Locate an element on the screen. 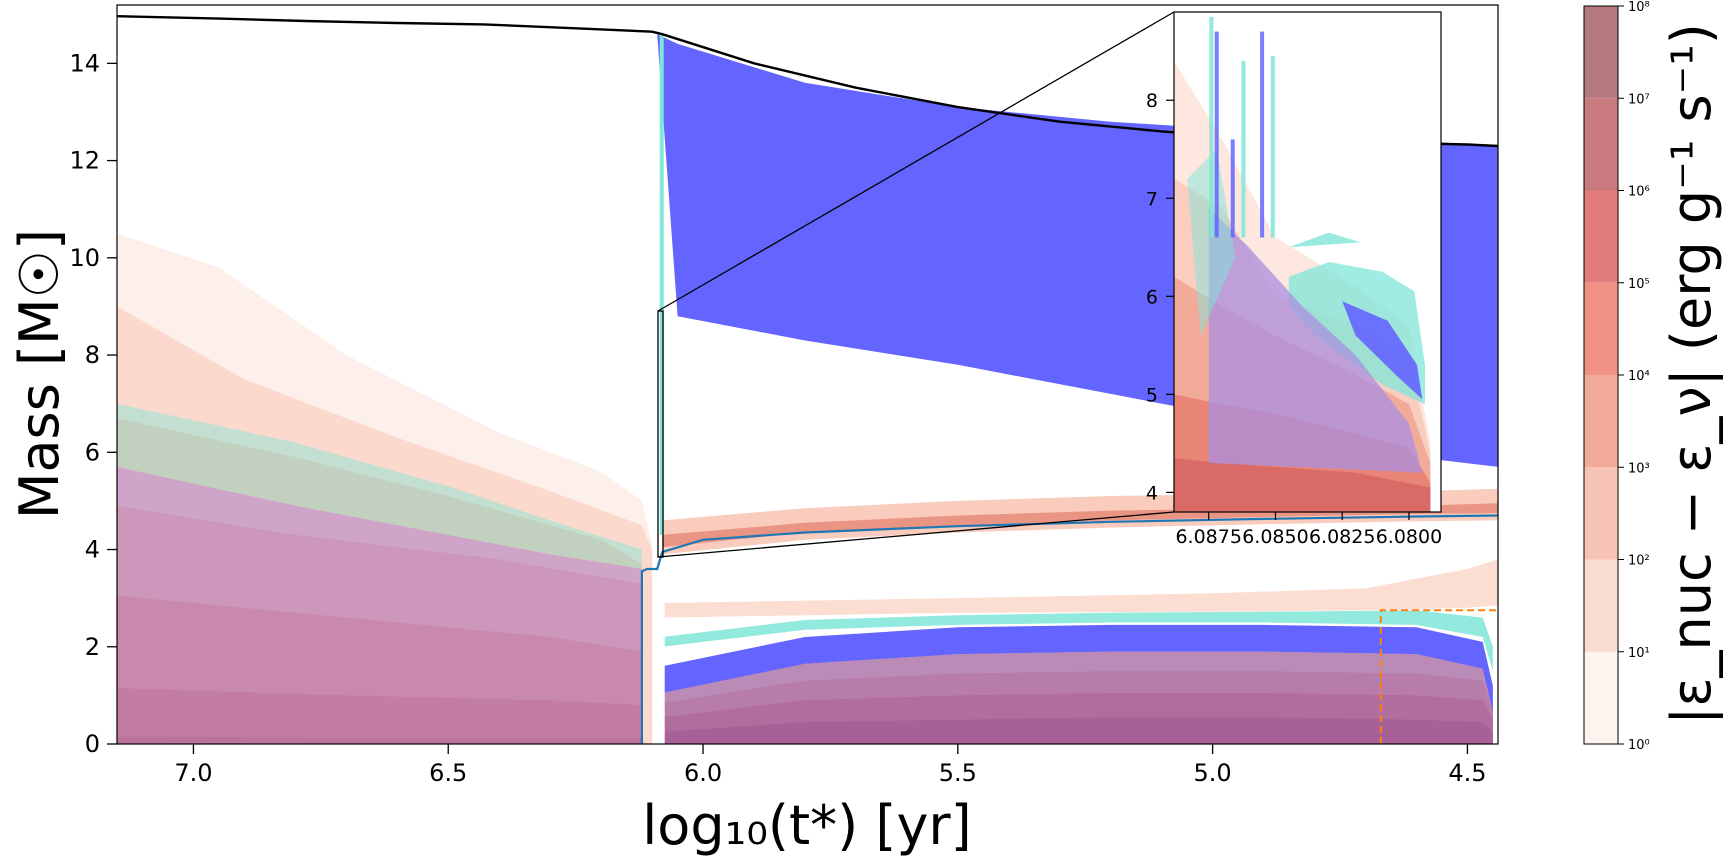 This screenshot has height=861, width=1727. inset-x-tick-label: 6.0850 is located at coordinates (1275, 537).